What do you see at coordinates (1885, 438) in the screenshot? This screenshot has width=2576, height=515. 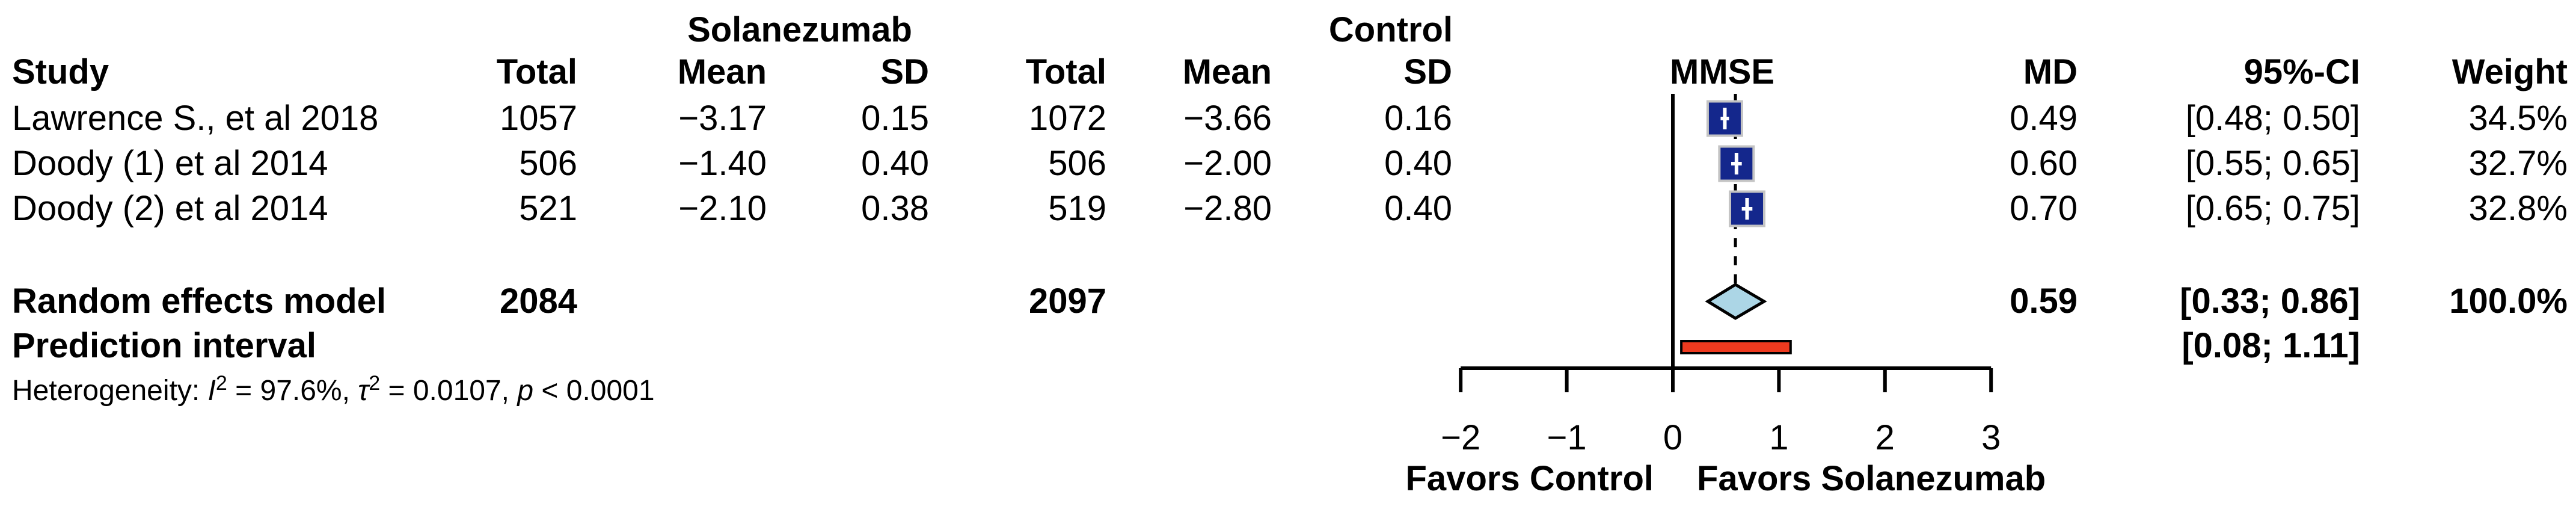 I see `axis-tick-label: 2` at bounding box center [1885, 438].